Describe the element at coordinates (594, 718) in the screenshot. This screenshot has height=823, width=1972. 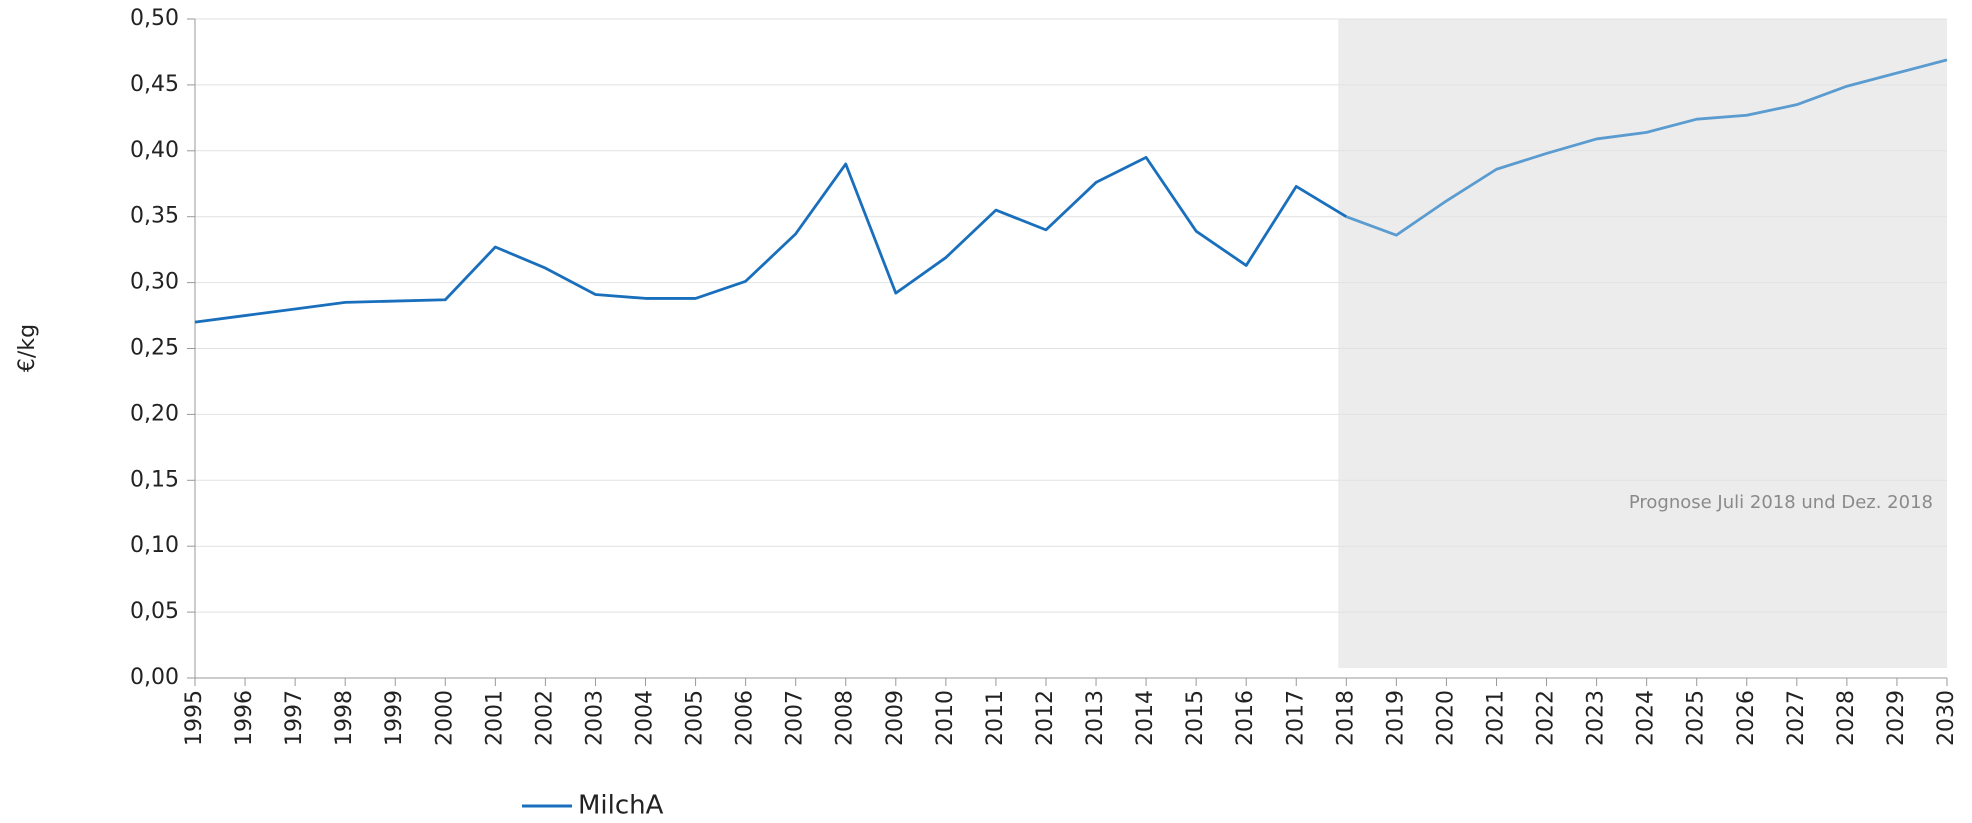
I see `x-tick-label: 2003` at that location.